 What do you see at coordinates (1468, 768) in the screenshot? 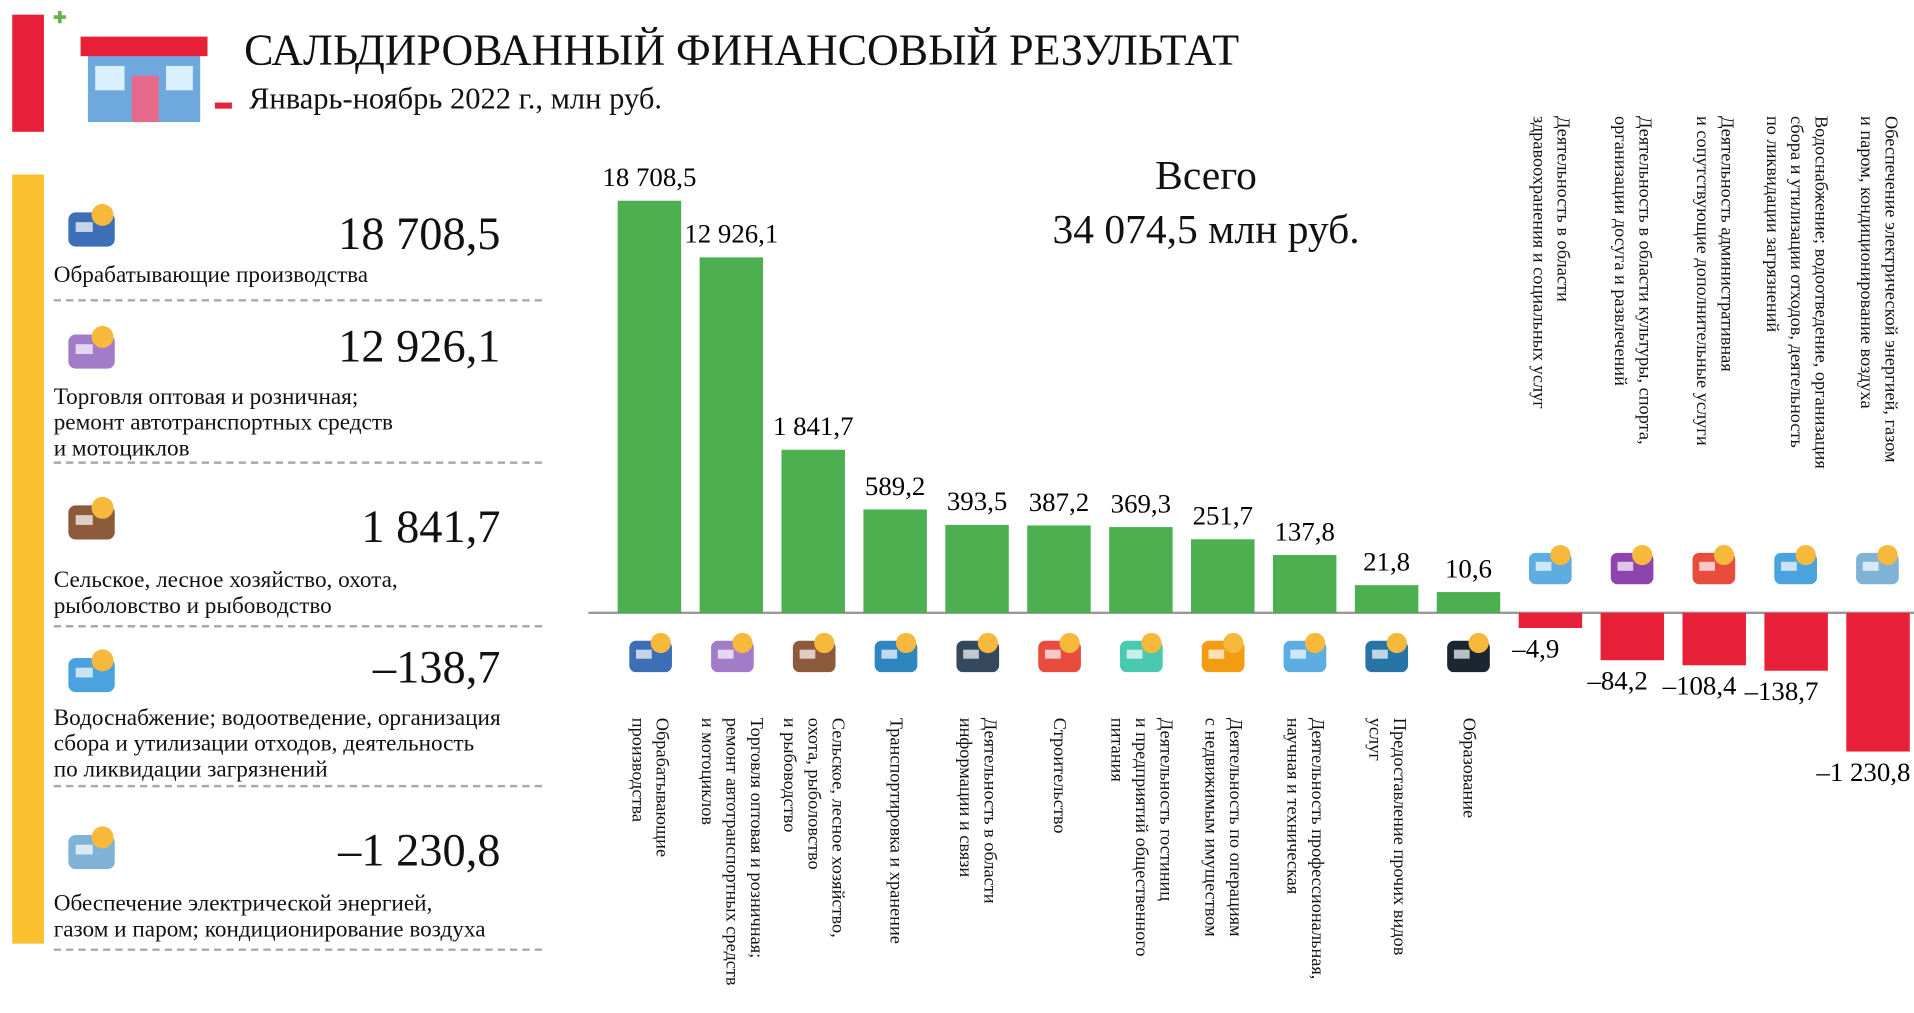
I see `category-label: Образование` at bounding box center [1468, 768].